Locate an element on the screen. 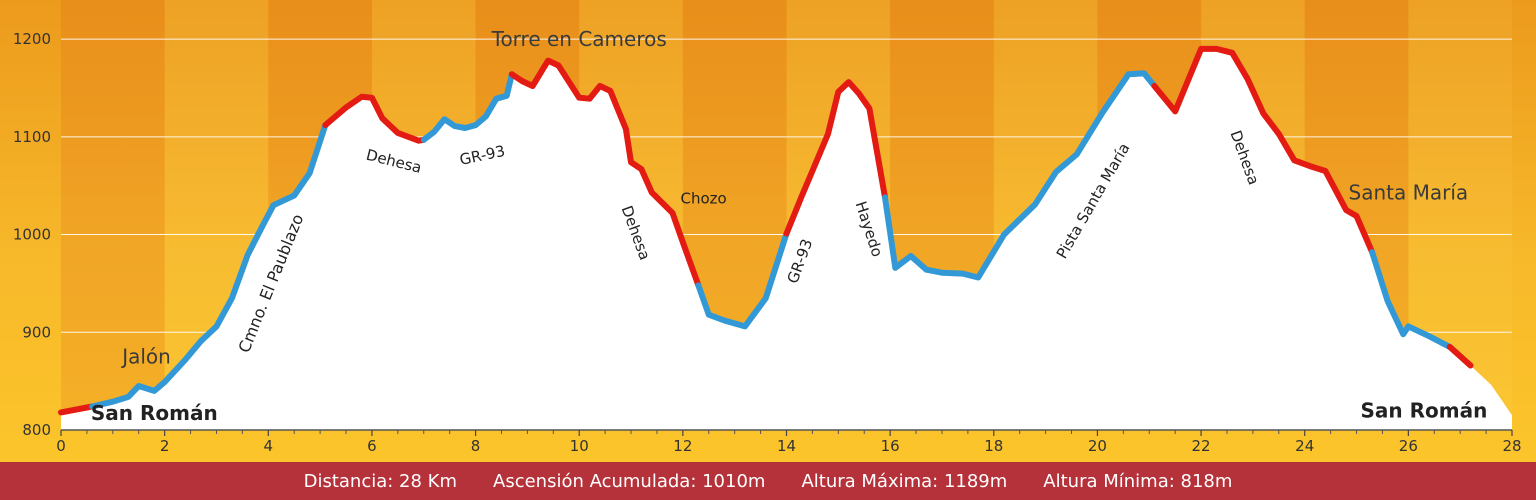 The image size is (1536, 500). y-tick-label: 1100 is located at coordinates (32, 137).